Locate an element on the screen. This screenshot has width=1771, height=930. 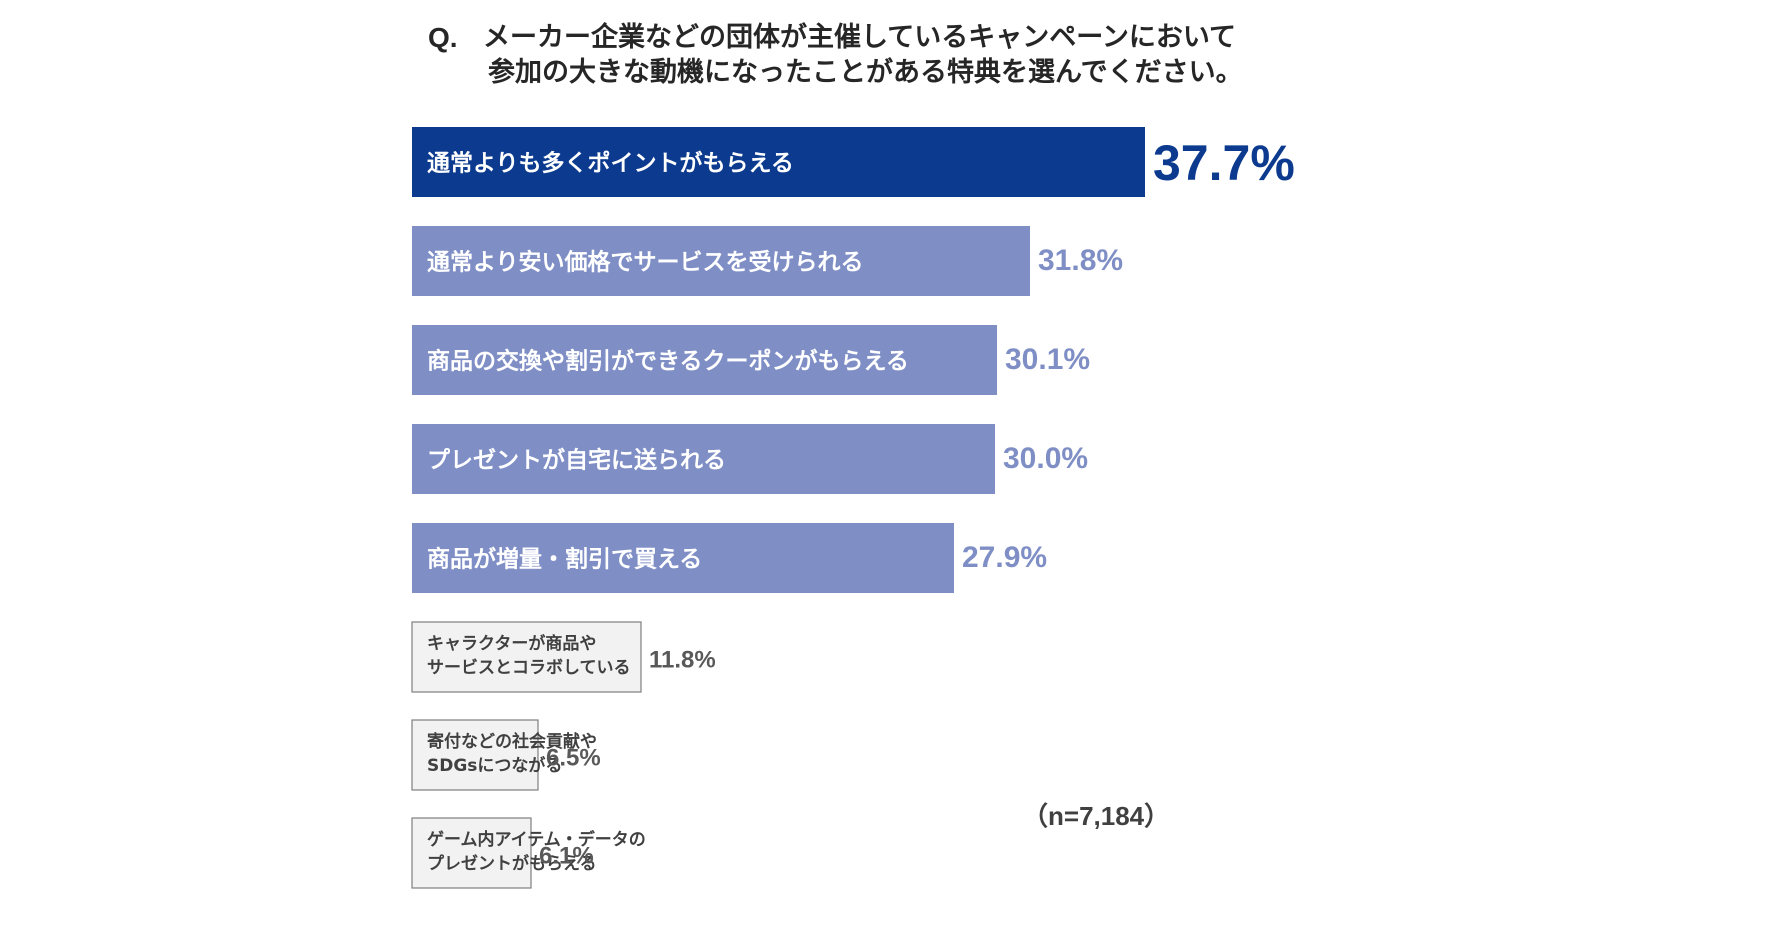
bar-label-4: プレゼントが自宅に送られる is located at coordinates (576, 460).